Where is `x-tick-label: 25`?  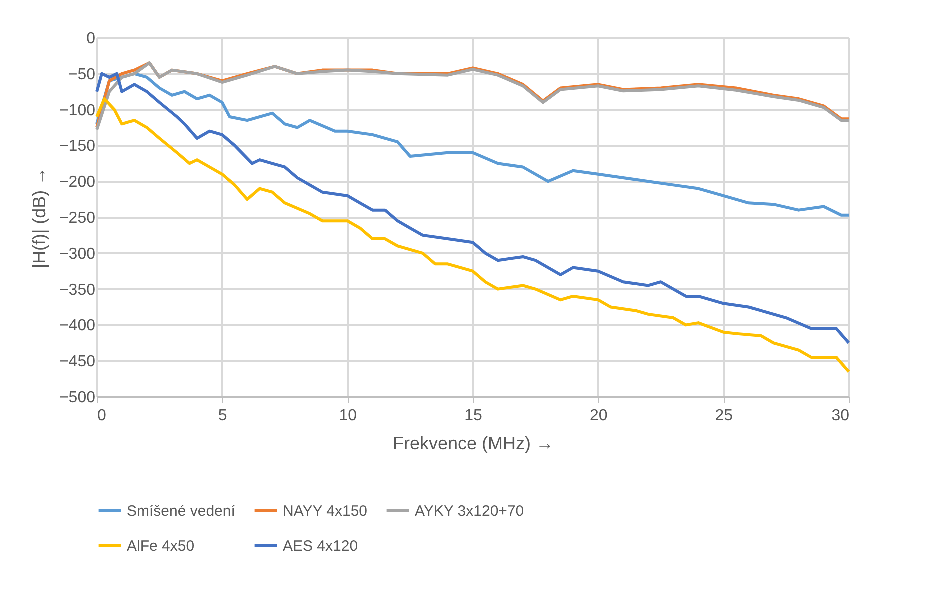
x-tick-label: 25 is located at coordinates (724, 416).